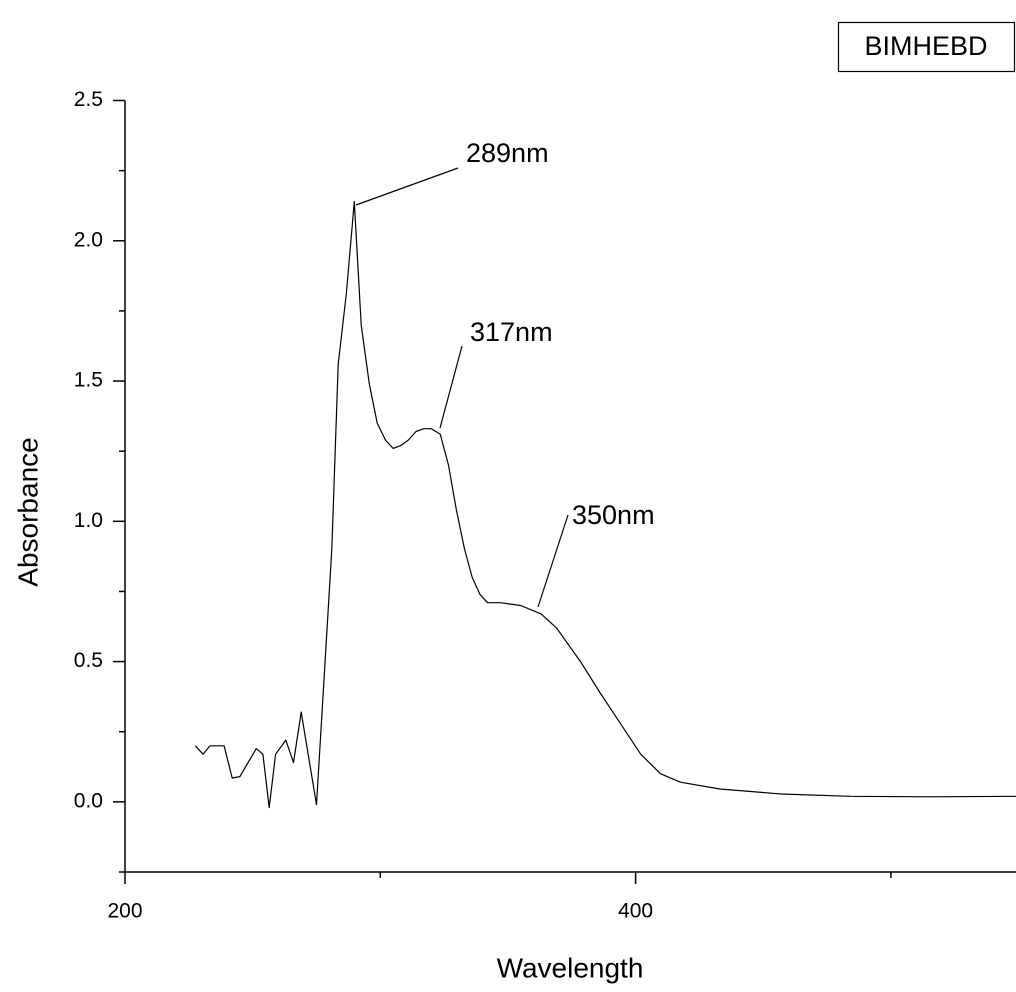  What do you see at coordinates (88, 239) in the screenshot?
I see `y-tick-label: 2.0` at bounding box center [88, 239].